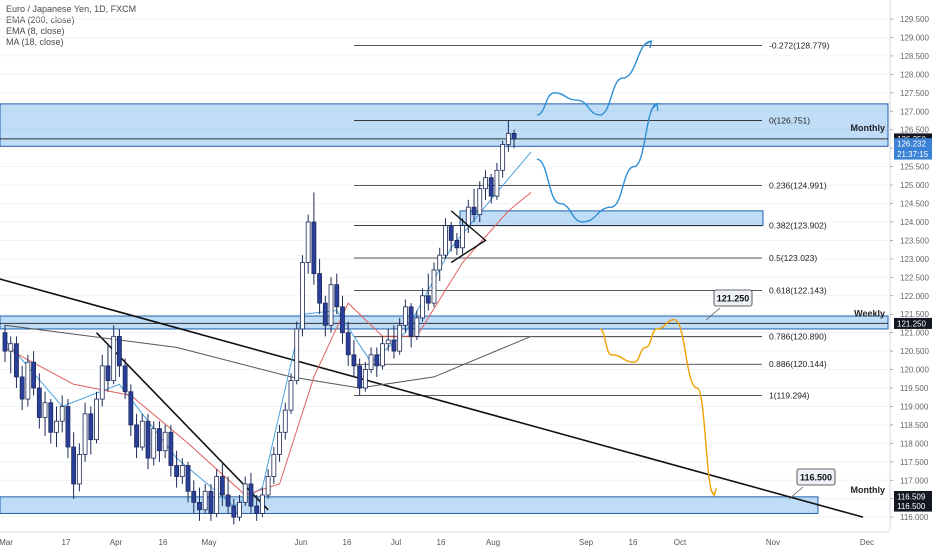  Describe the element at coordinates (799, 46) in the screenshot. I see `fib-level-label: -0.272(128.779)` at that location.